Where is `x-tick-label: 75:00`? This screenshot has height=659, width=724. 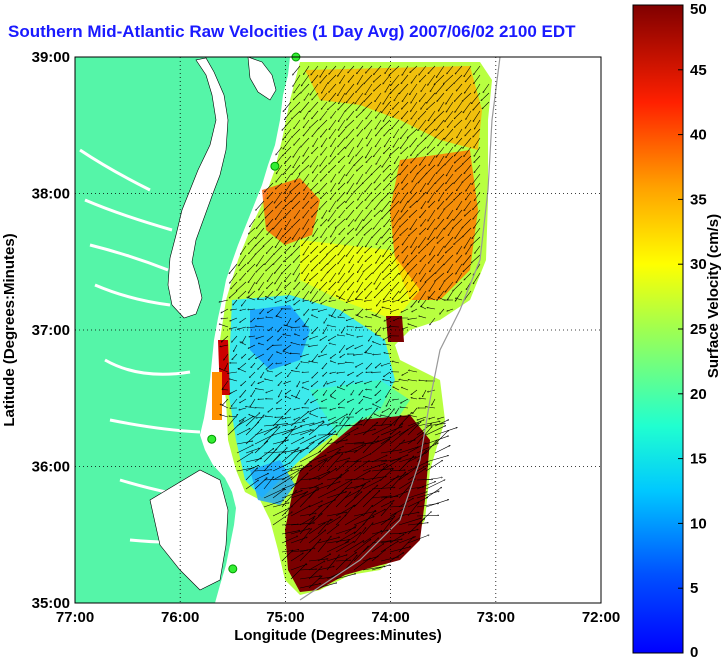 x-tick-label: 75:00 is located at coordinates (285, 617).